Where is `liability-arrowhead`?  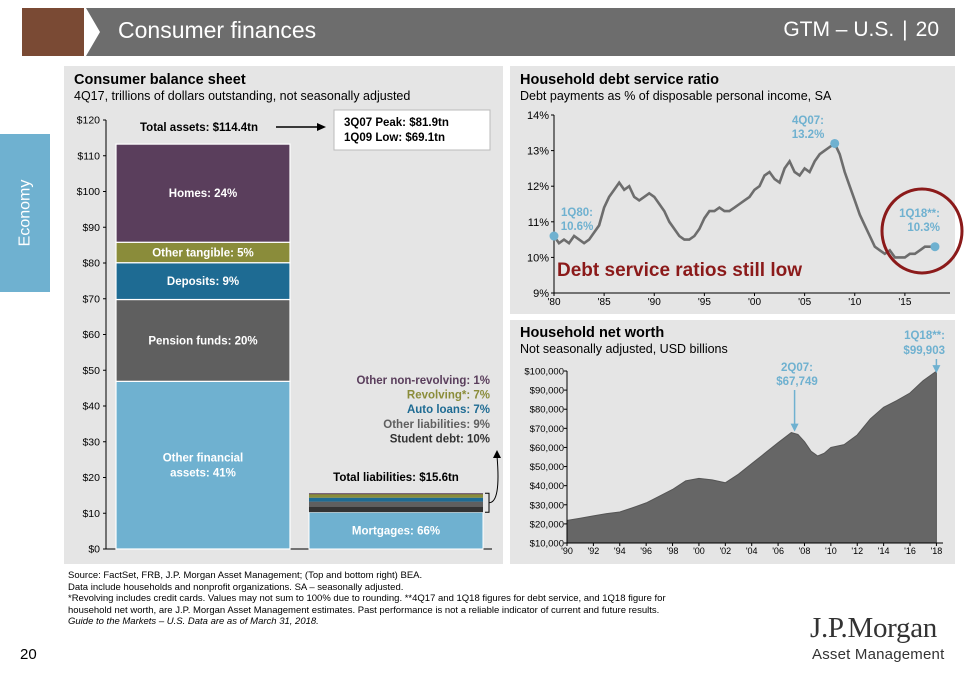
liability-arrowhead is located at coordinates (497, 454).